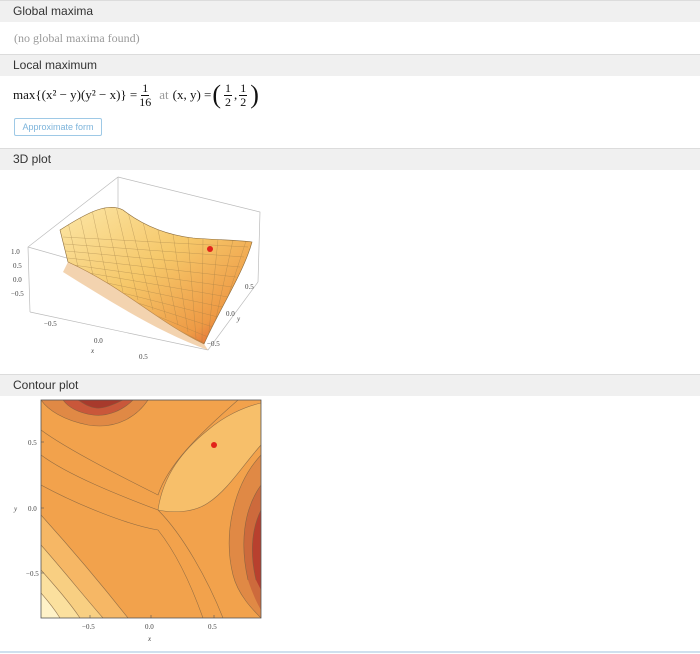  What do you see at coordinates (55, 65) in the screenshot?
I see `local-maximum-title: Local maximum` at bounding box center [55, 65].